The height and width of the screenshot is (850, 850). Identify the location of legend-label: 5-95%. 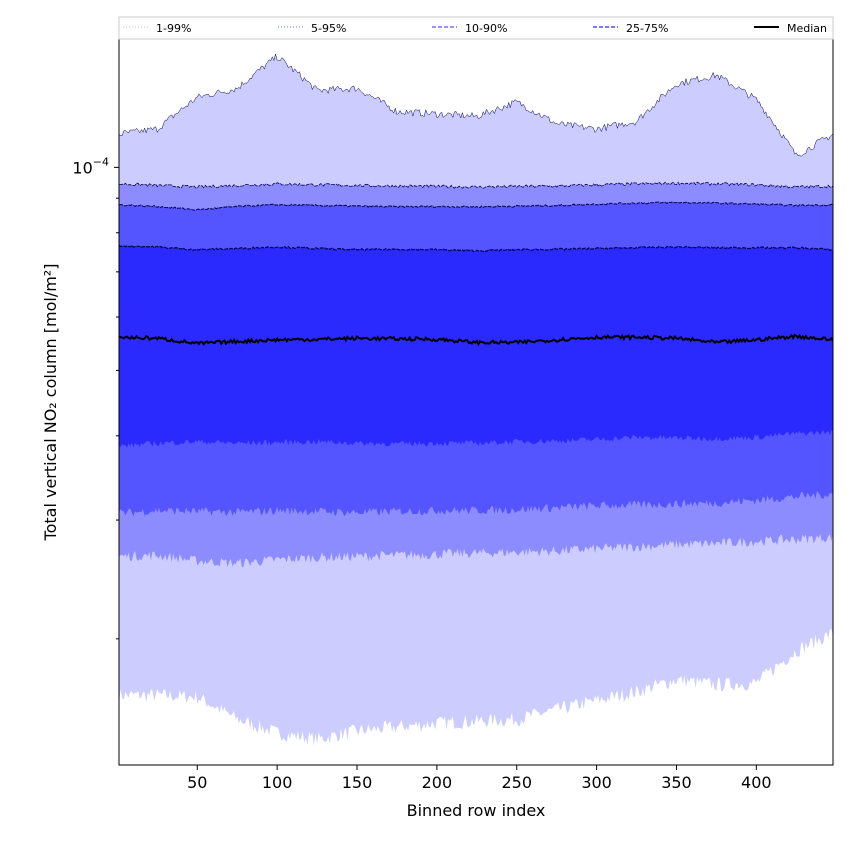
(328, 28).